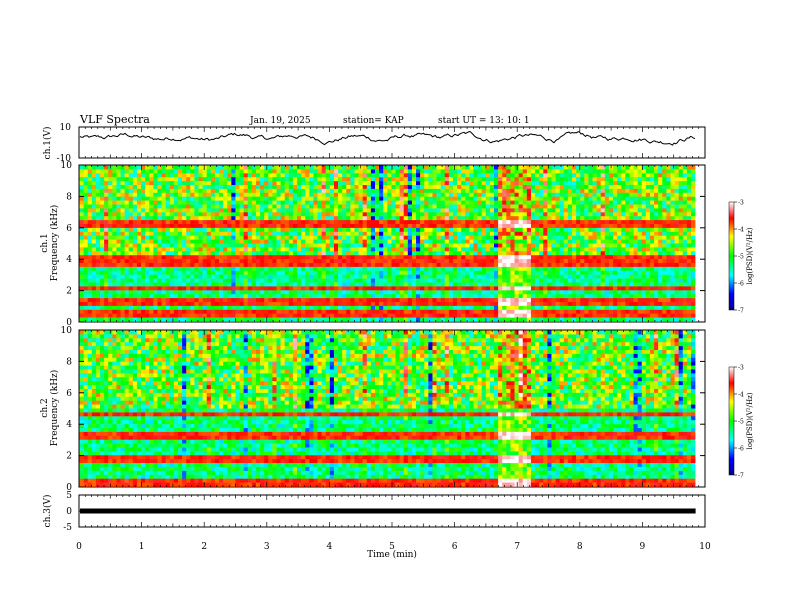 Image resolution: width=792 pixels, height=612 pixels. What do you see at coordinates (67, 166) in the screenshot?
I see `ch1-spec-y-tick-5: 10` at bounding box center [67, 166].